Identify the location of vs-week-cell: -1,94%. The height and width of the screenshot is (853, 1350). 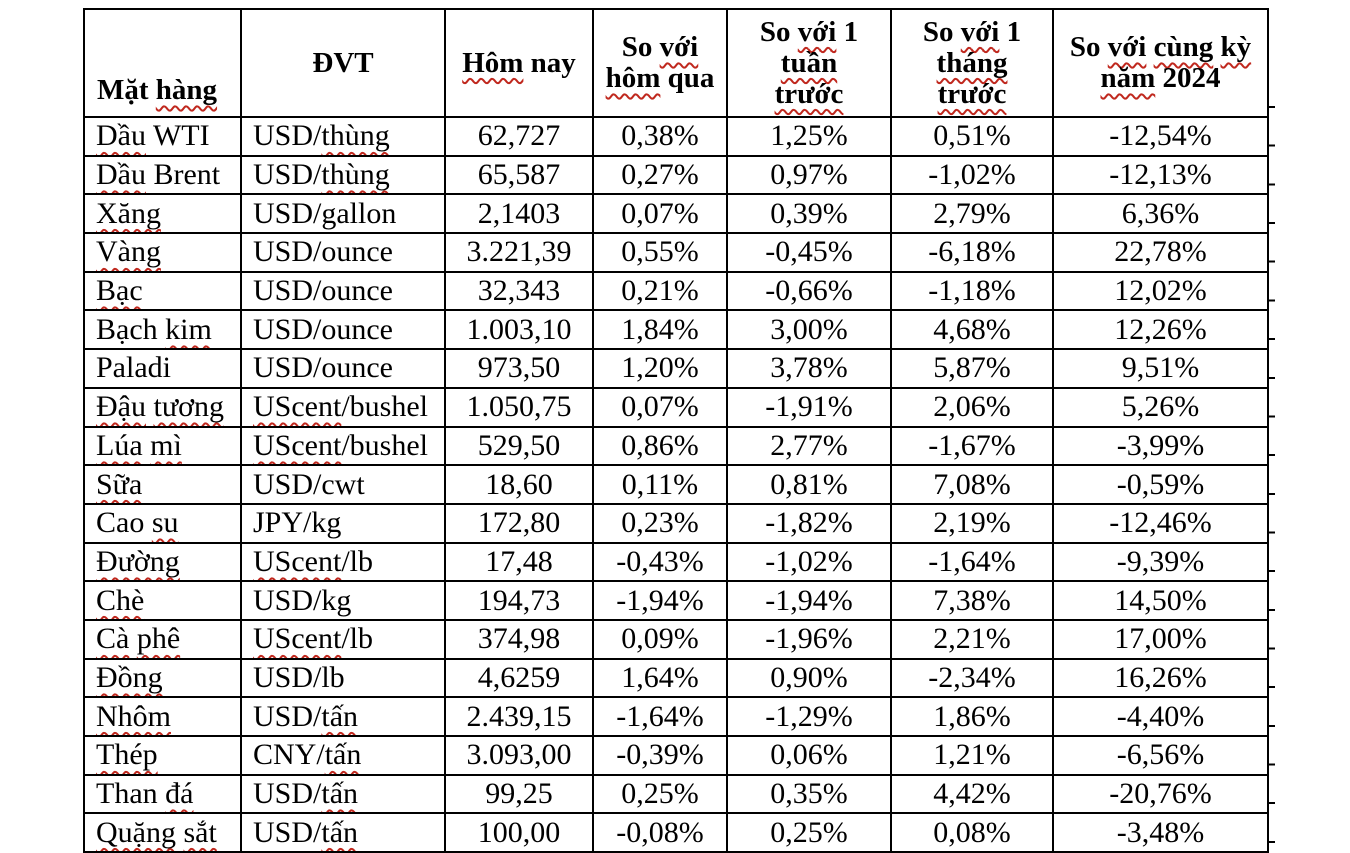
(809, 600).